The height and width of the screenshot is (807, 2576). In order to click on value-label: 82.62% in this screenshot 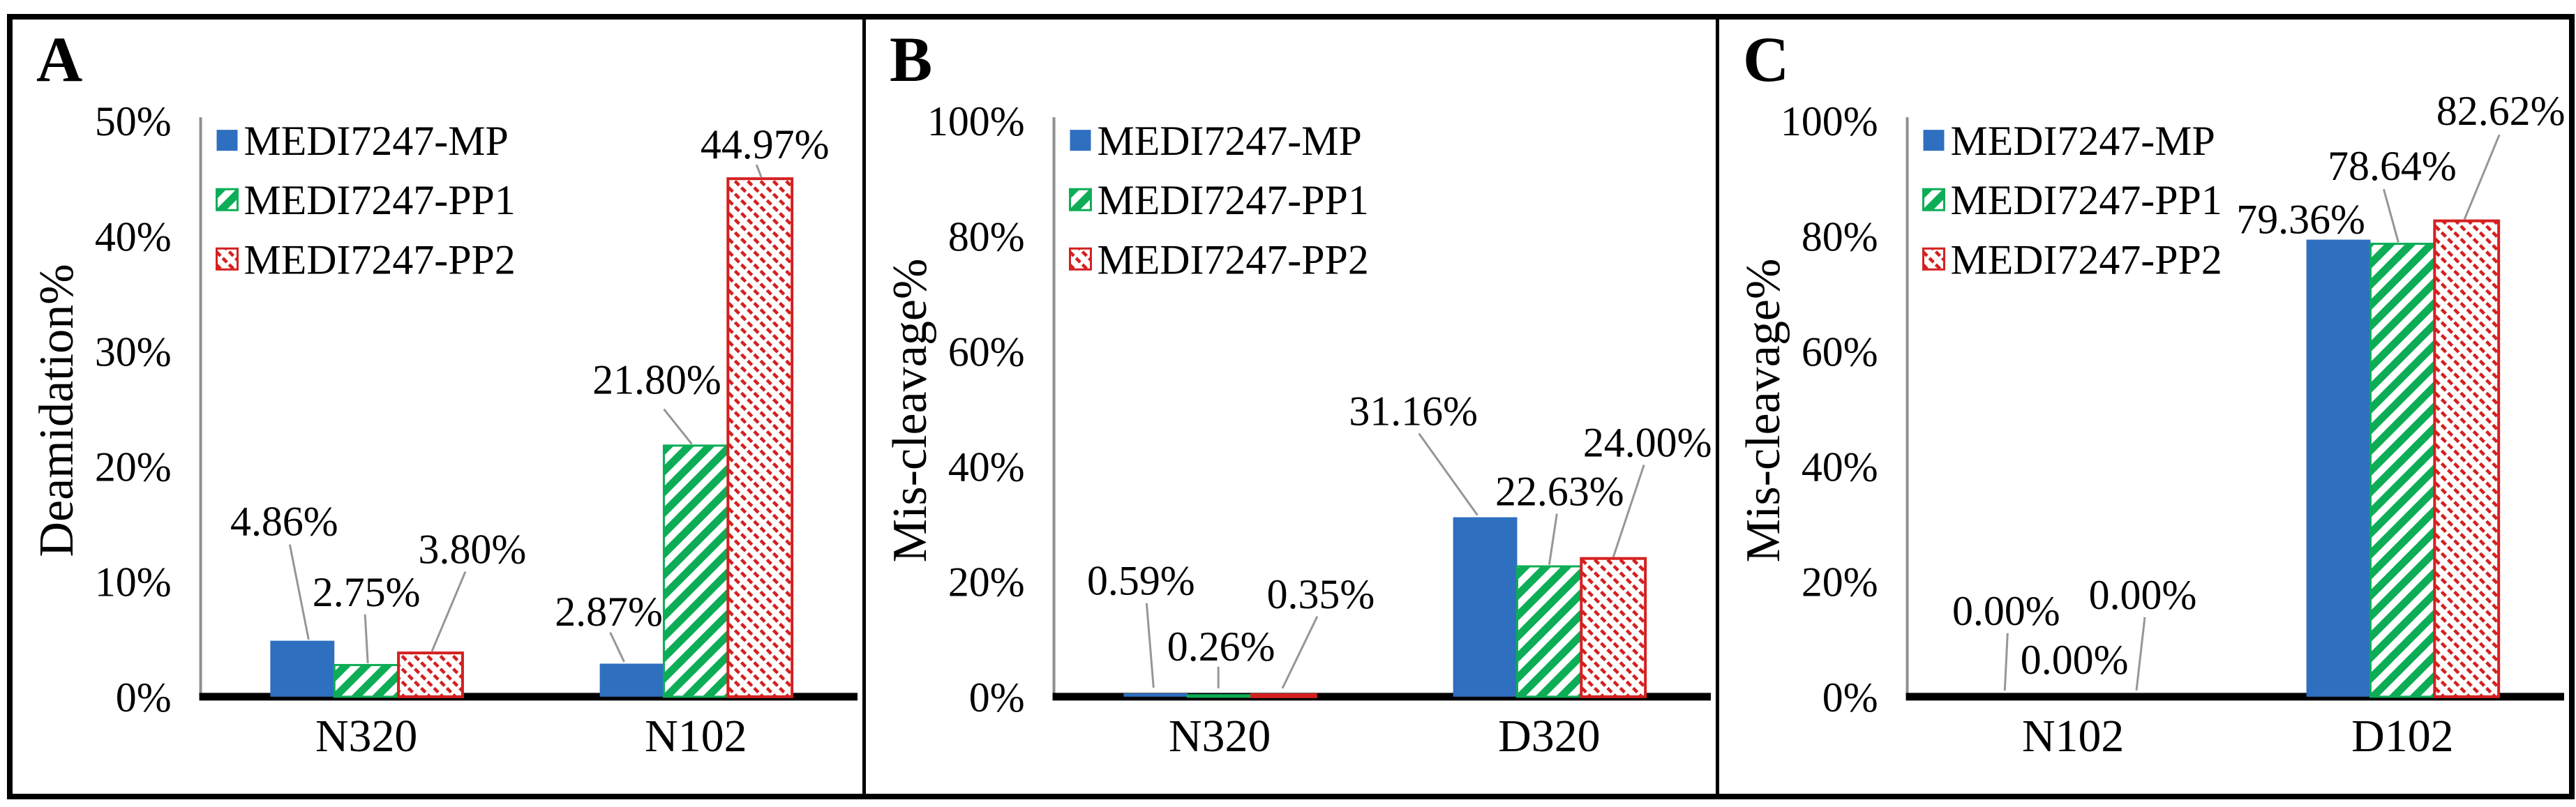, I will do `click(2501, 111)`.